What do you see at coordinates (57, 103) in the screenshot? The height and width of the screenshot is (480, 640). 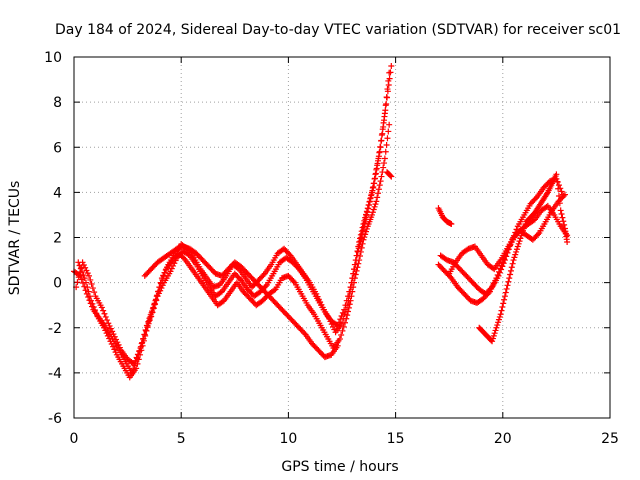 I see `y-tick-label: 8` at bounding box center [57, 103].